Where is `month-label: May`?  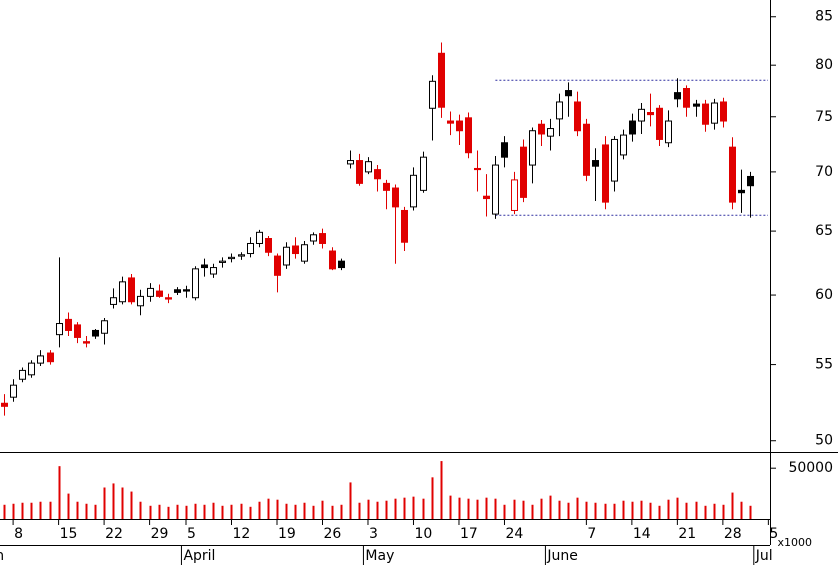 month-label: May is located at coordinates (379, 556).